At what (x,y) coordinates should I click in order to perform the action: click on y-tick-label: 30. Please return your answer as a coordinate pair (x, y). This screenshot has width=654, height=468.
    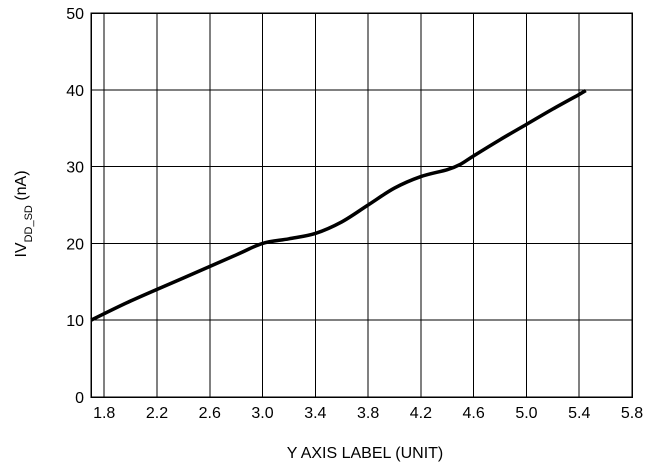
    Looking at the image, I should click on (75, 168).